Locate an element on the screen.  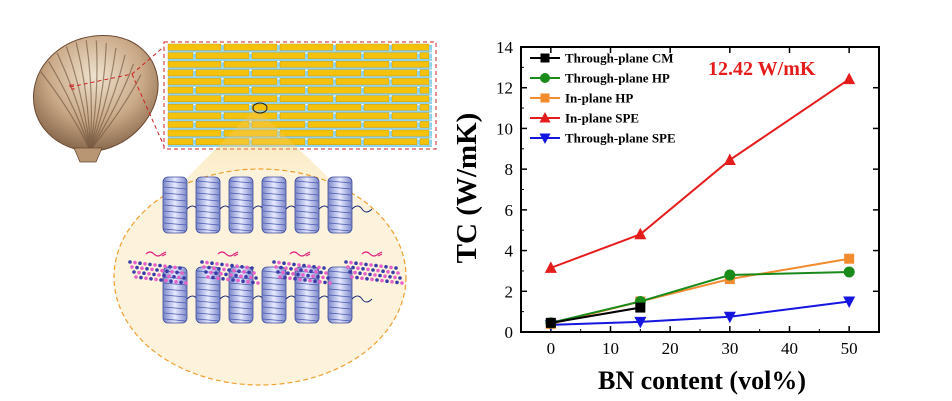
x-tick-label: 40 is located at coordinates (789, 348).